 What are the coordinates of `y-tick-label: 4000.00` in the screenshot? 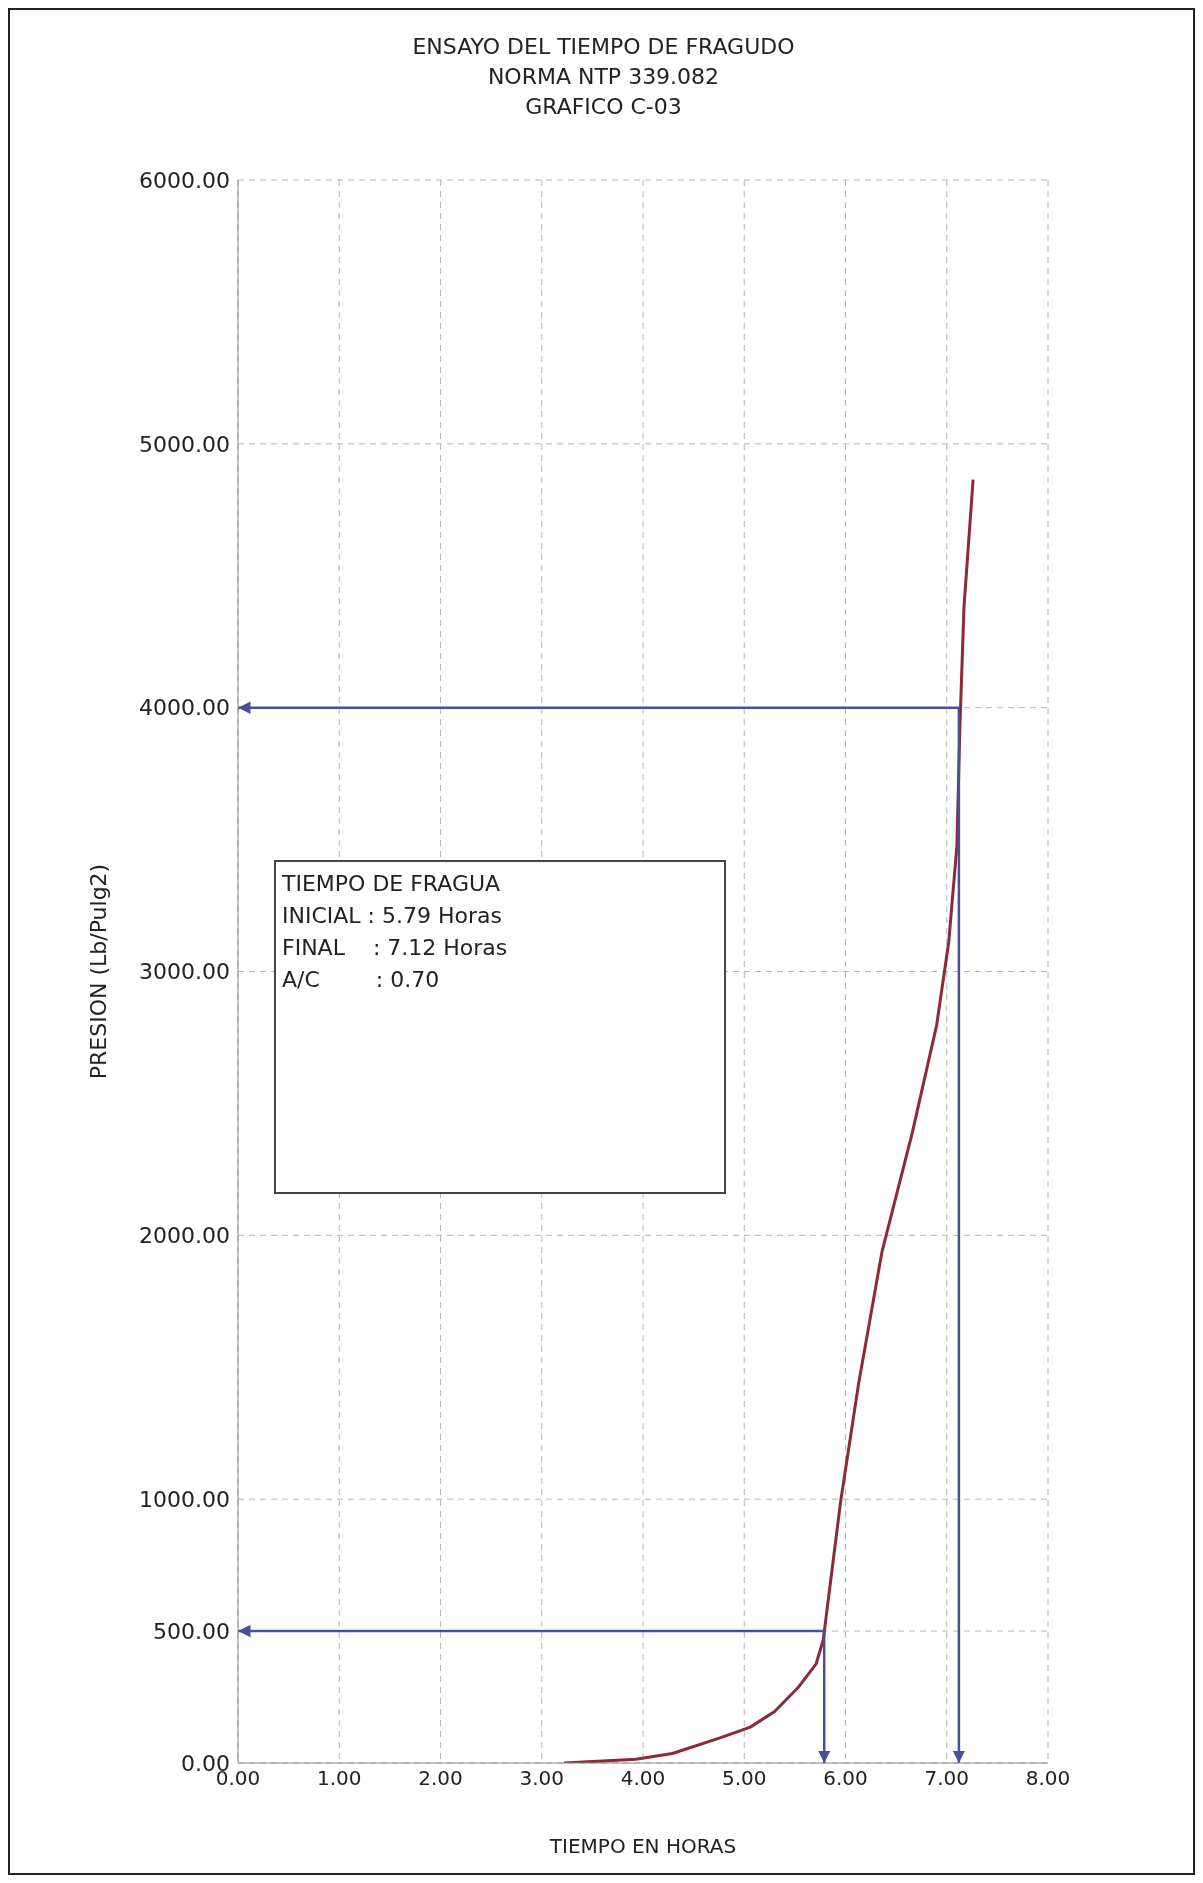 It's located at (184, 708).